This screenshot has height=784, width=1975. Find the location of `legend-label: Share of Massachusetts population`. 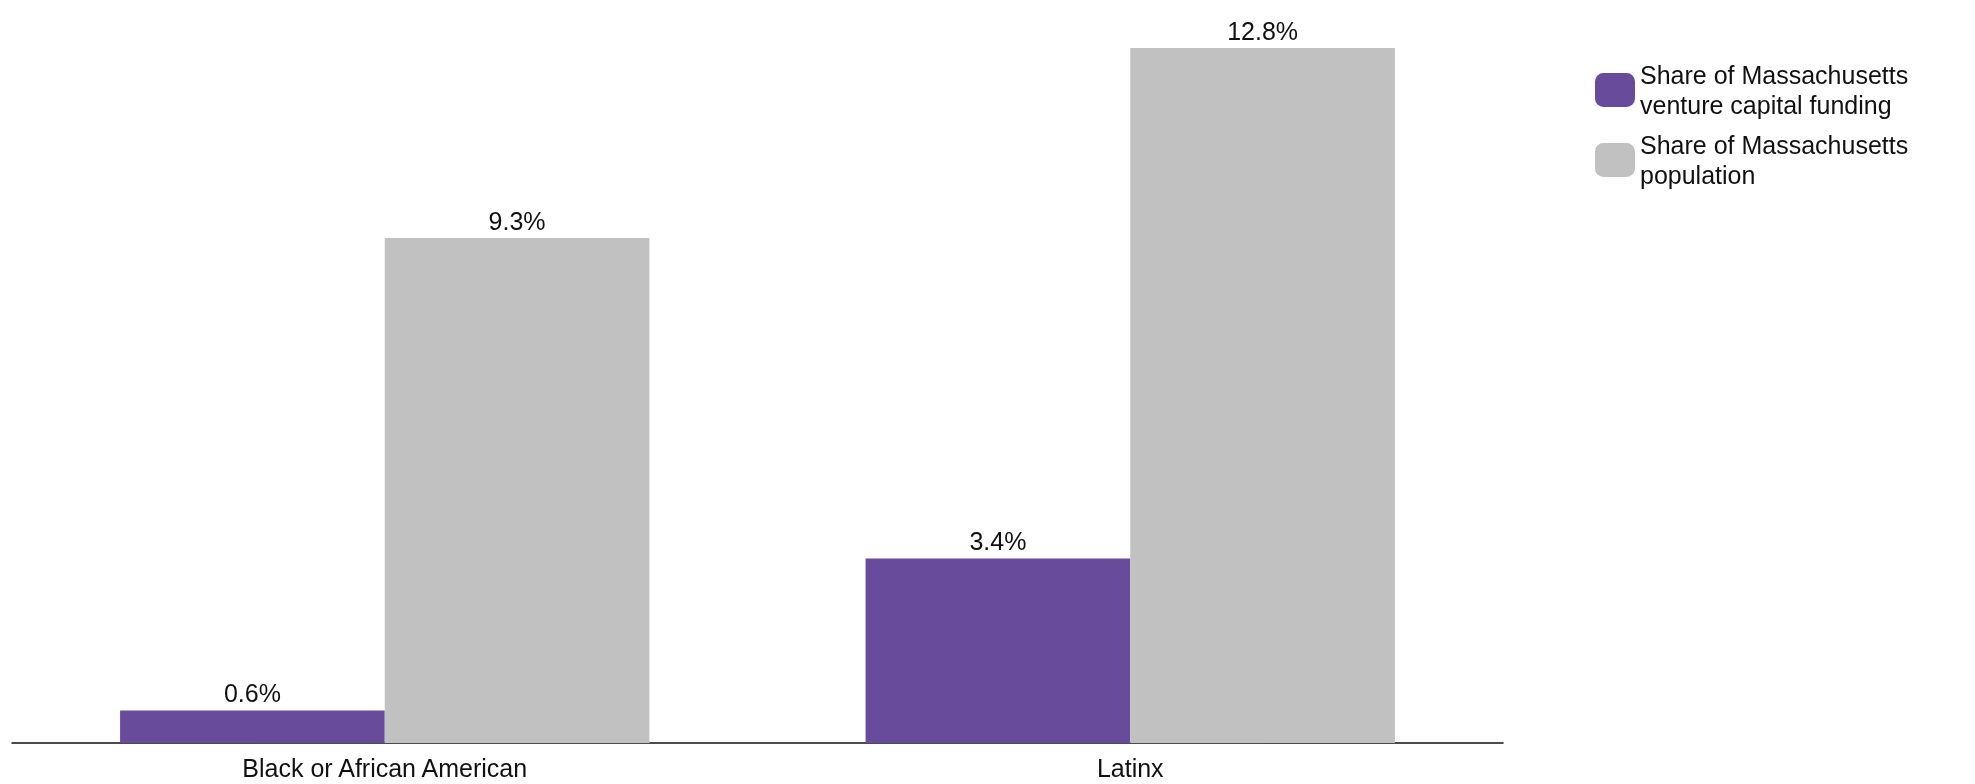

legend-label: Share of Massachusetts population is located at coordinates (1778, 160).